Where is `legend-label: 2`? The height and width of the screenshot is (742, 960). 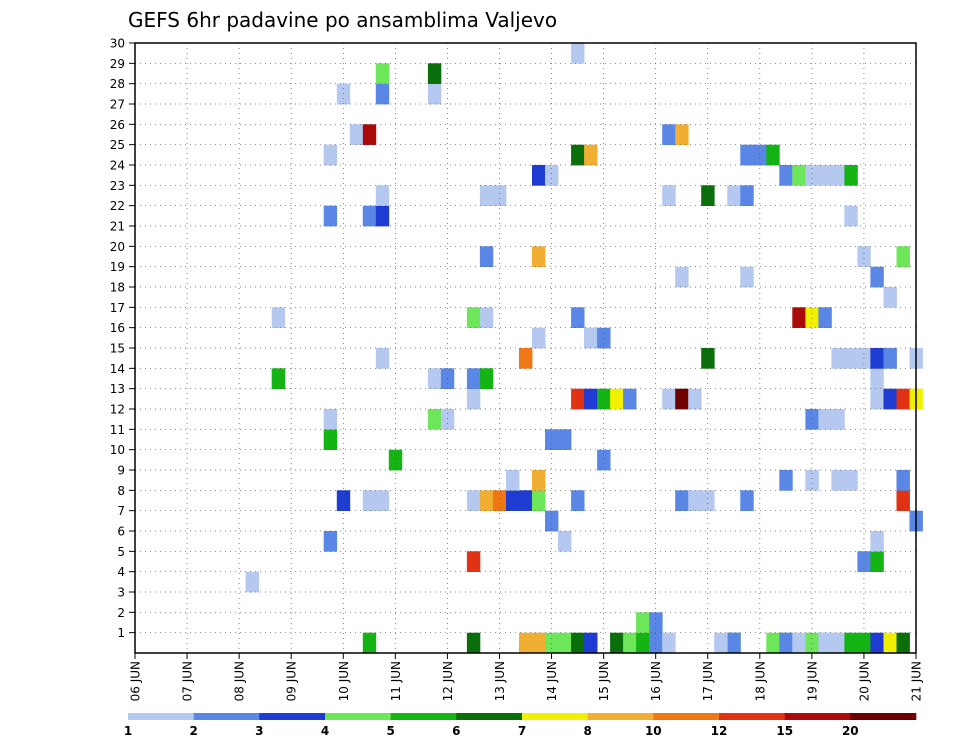 legend-label: 2 is located at coordinates (194, 731).